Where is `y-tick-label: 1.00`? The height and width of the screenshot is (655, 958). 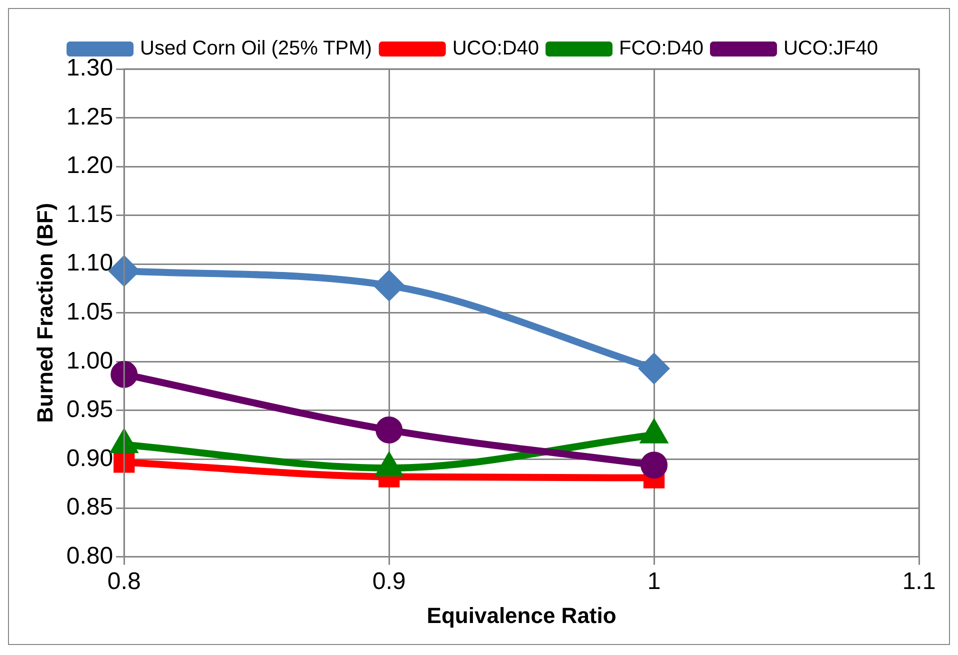
y-tick-label: 1.00 is located at coordinates (90, 360).